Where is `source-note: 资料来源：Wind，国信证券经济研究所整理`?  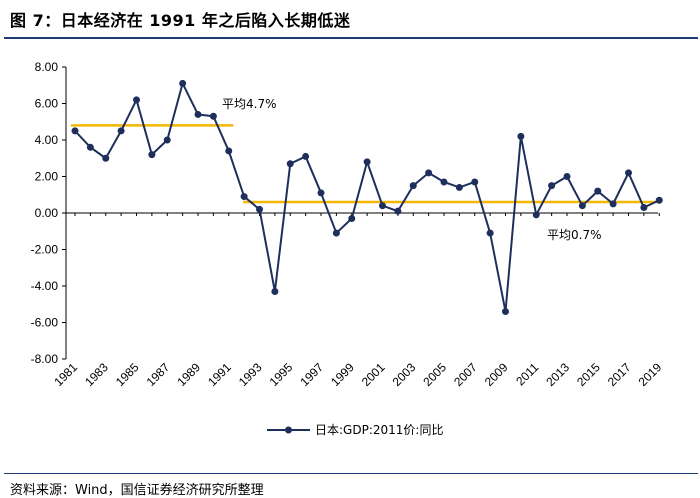 source-note: 资料来源：Wind，国信证券经济研究所整理 is located at coordinates (137, 490).